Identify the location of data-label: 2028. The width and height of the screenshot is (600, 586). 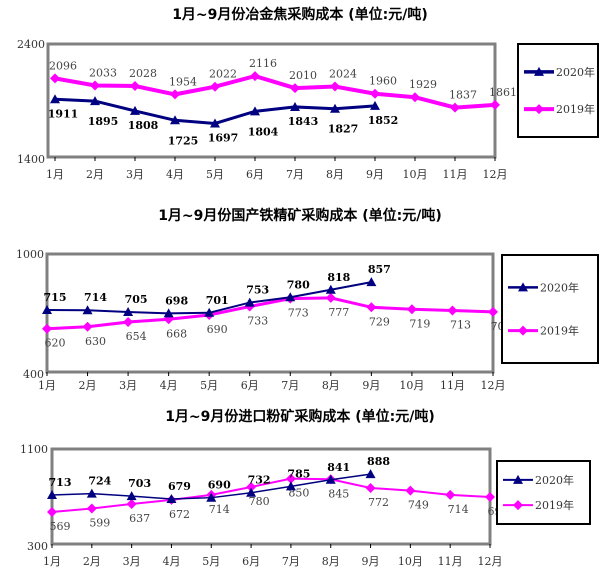
(143, 73).